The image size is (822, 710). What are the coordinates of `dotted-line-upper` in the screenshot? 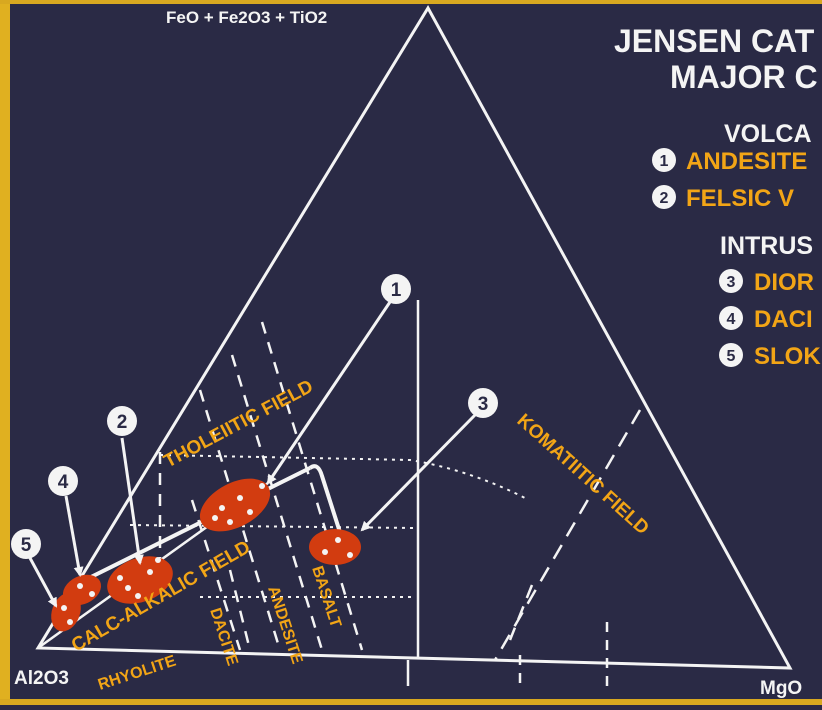 It's located at (342, 476).